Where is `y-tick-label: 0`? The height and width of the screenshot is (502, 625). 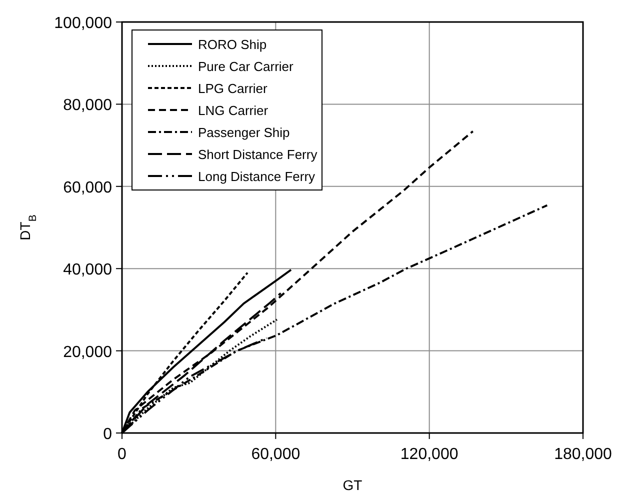 y-tick-label: 0 is located at coordinates (107, 434).